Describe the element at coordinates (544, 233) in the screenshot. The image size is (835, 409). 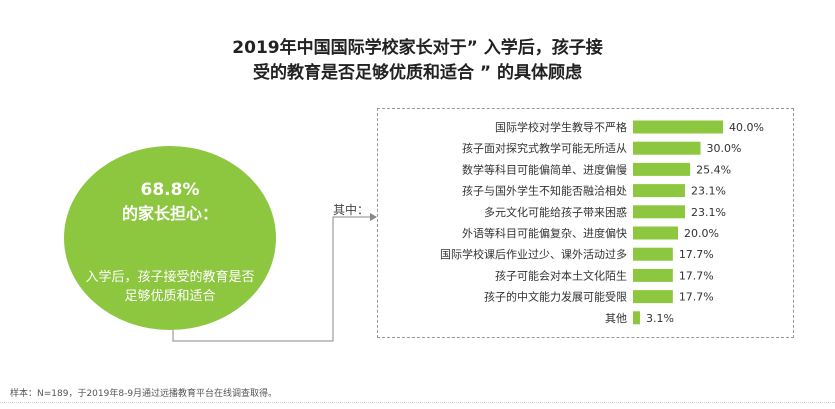
I see `category-label: 外语等科目可能偏复杂、进度偏快` at that location.